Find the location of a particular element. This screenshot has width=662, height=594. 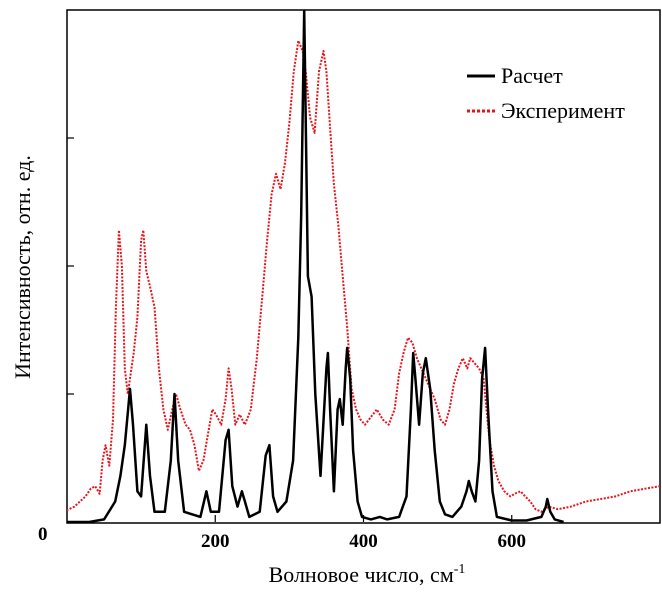

x-tick-label-200: 200 is located at coordinates (215, 541).